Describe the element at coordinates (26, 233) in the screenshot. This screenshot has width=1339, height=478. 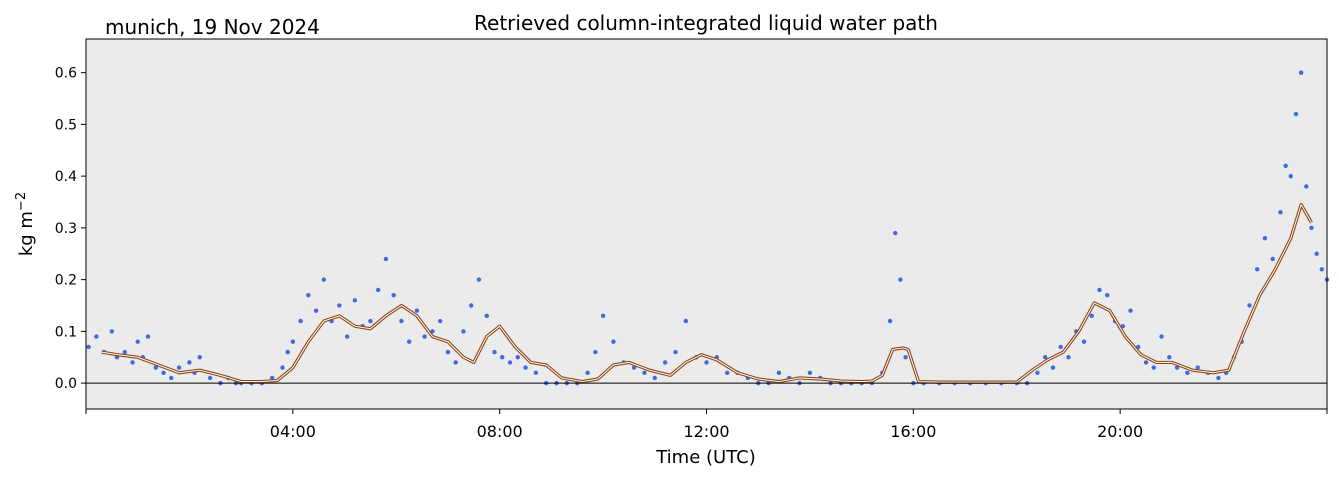
I see `y-axis-label-base: kg m` at that location.